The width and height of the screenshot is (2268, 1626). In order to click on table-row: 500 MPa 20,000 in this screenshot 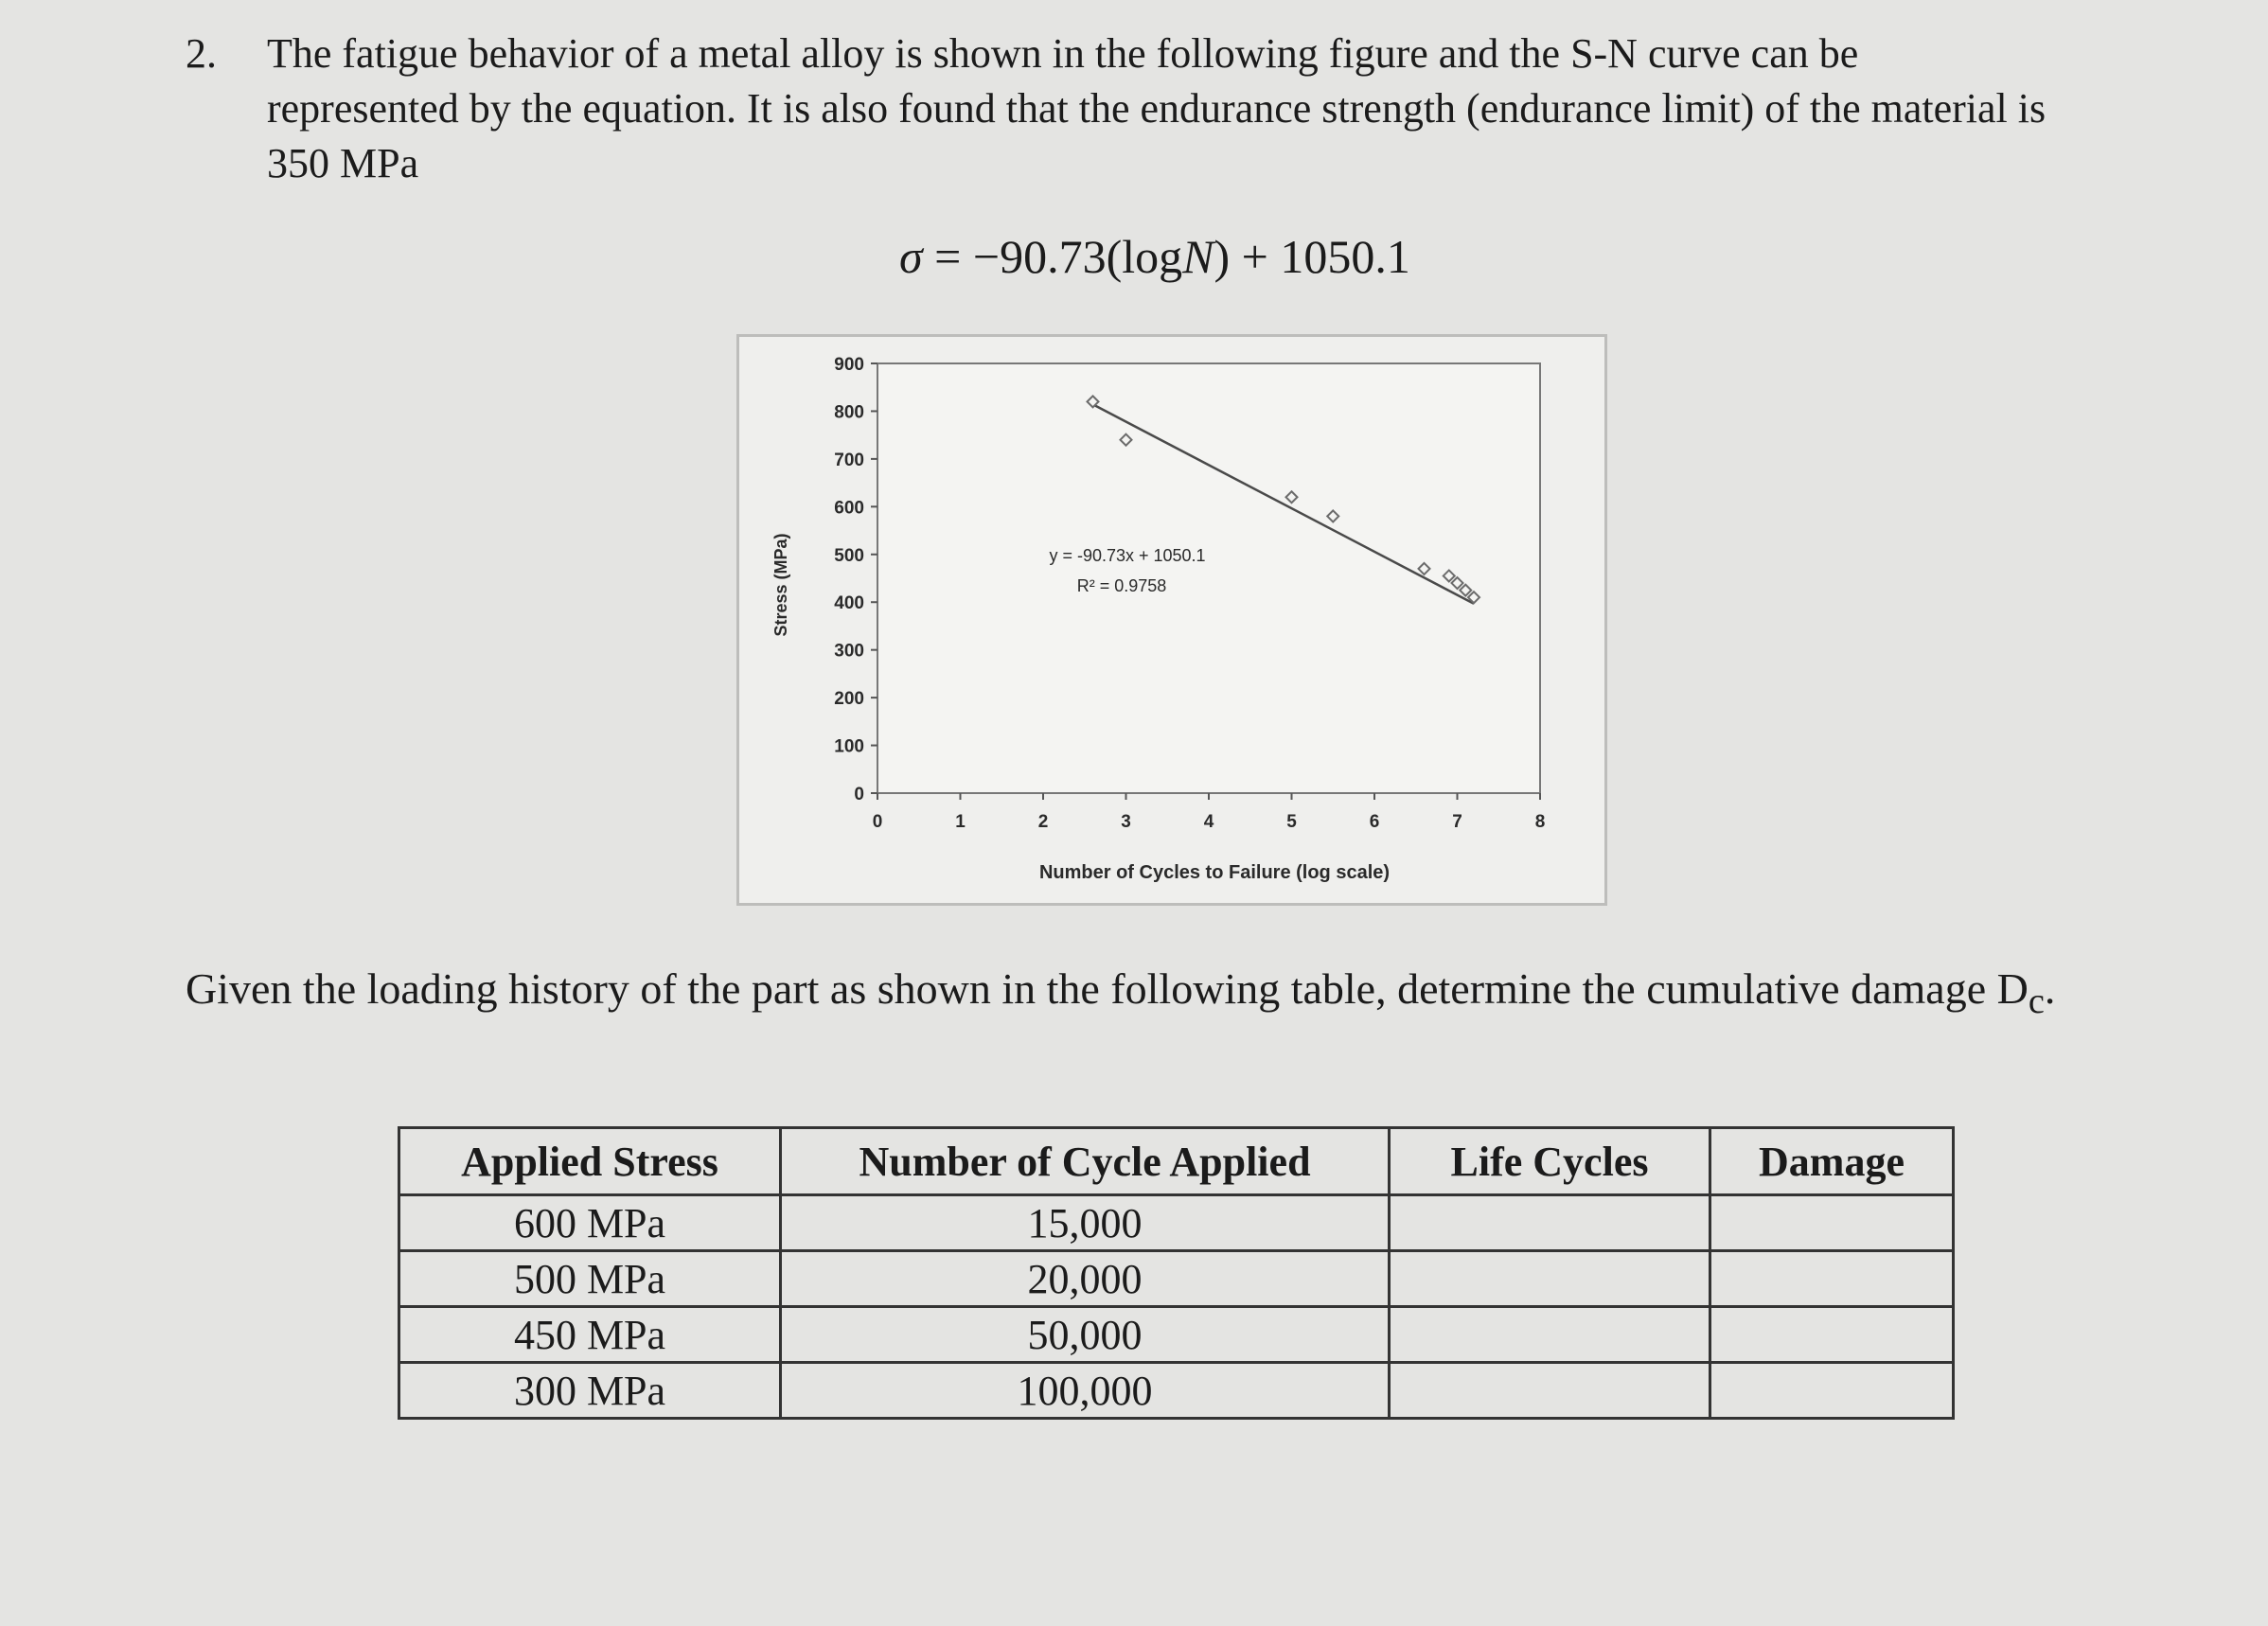, I will do `click(1176, 1278)`.